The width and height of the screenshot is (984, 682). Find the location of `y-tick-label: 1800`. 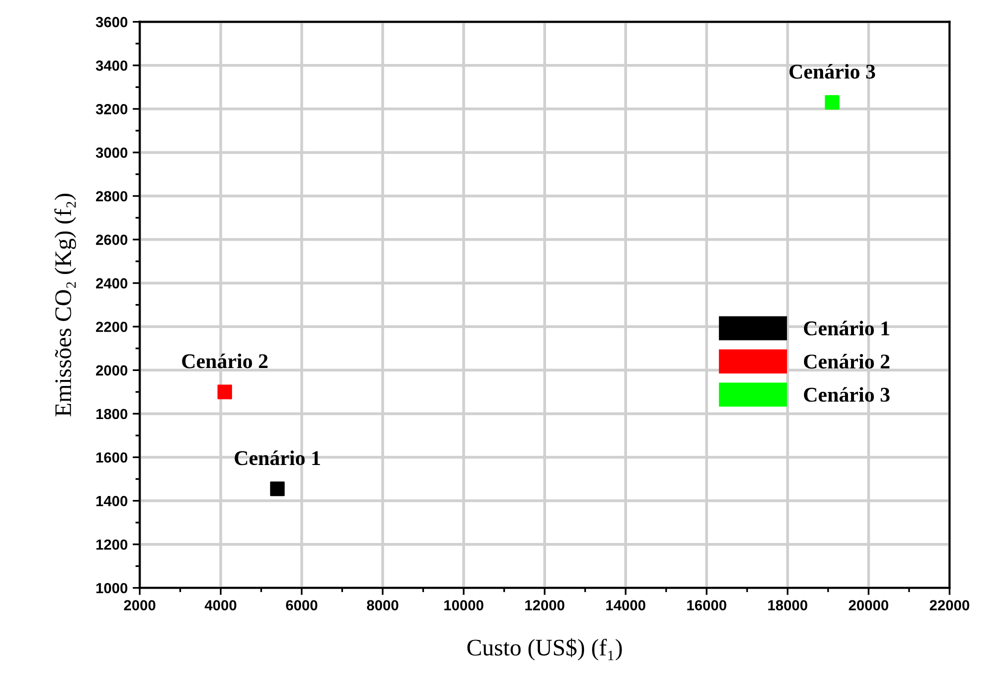

y-tick-label: 1800 is located at coordinates (112, 414).